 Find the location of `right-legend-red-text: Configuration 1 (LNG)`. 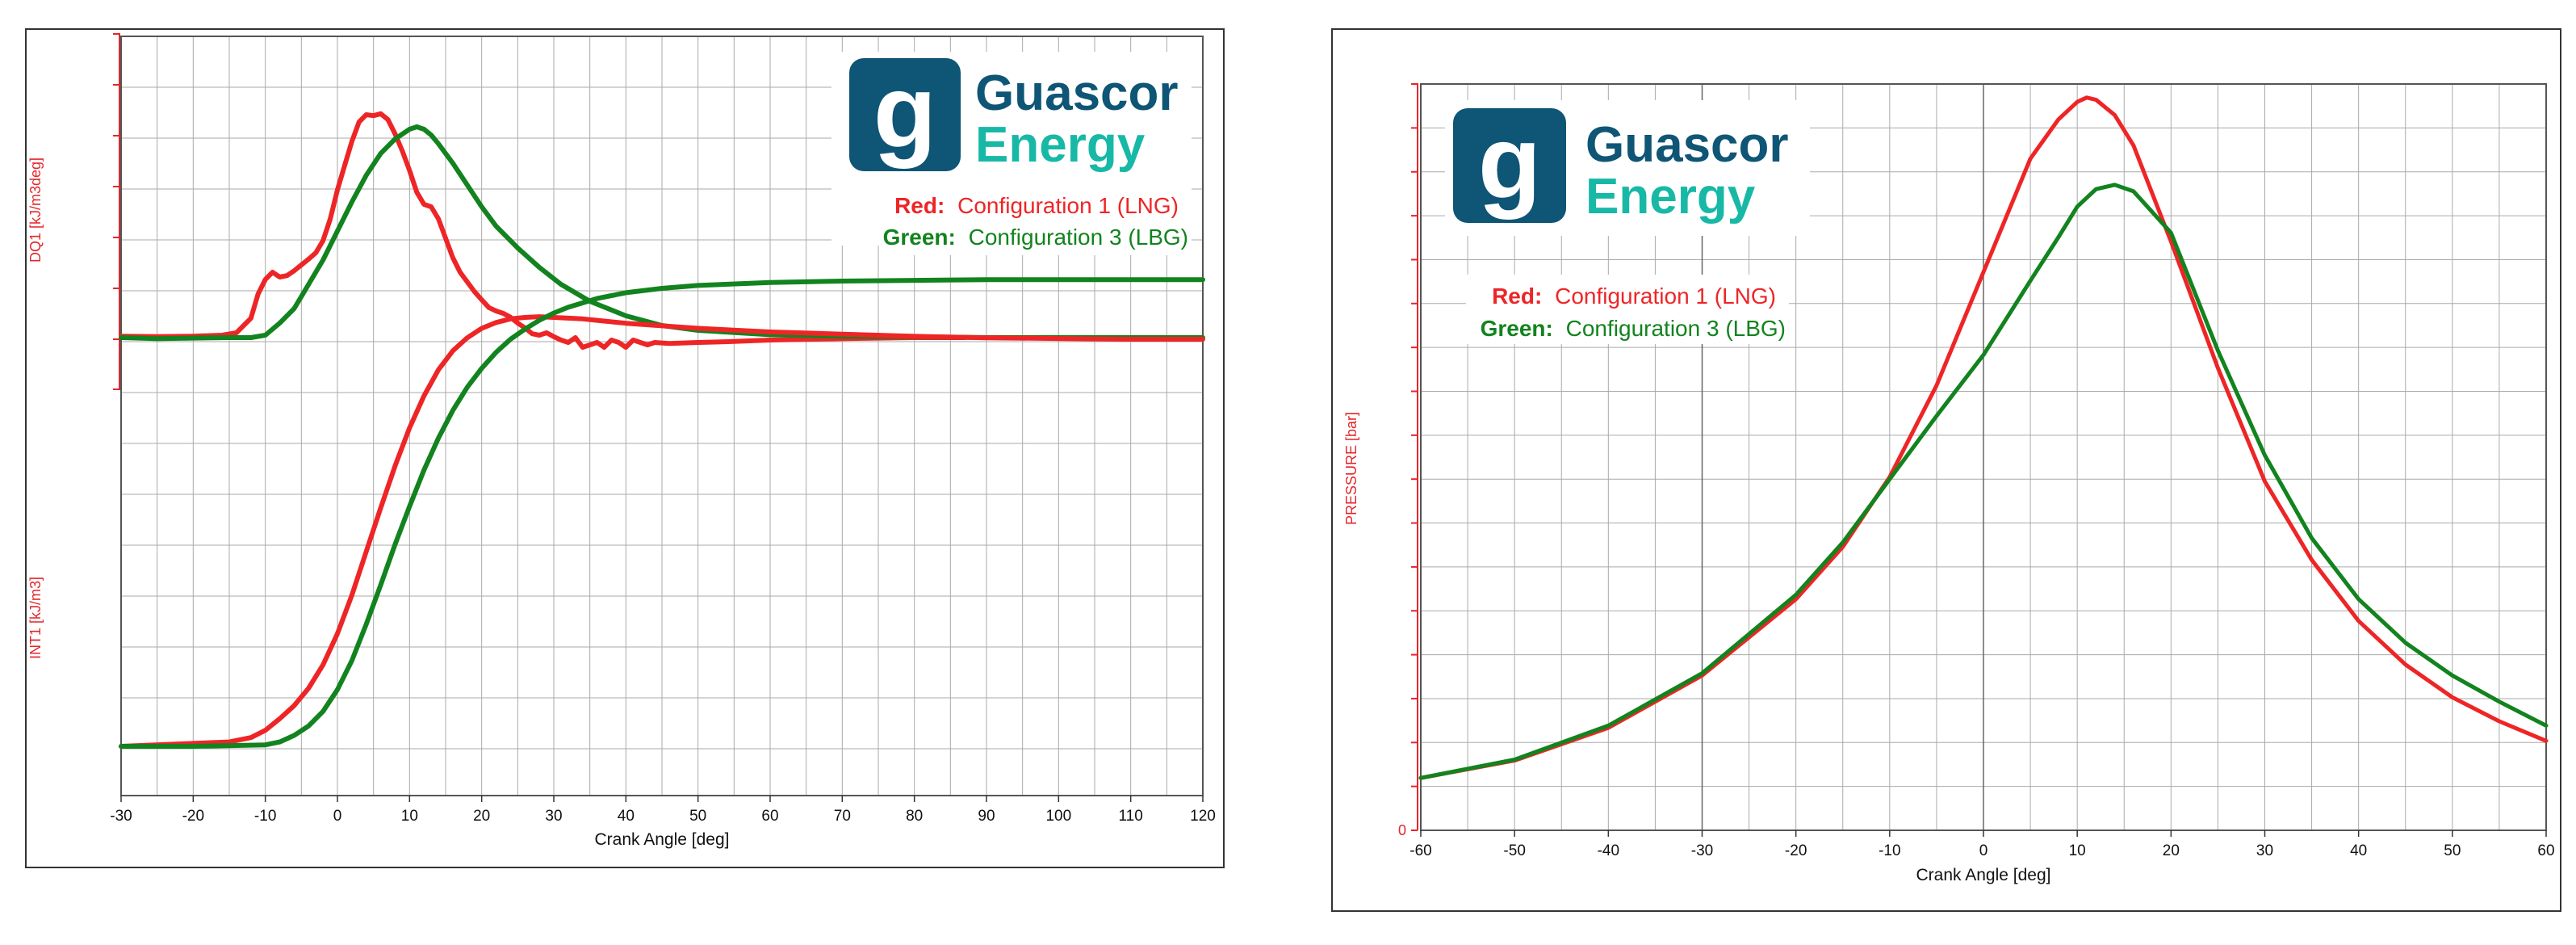

right-legend-red-text: Configuration 1 (LNG) is located at coordinates (1665, 297).